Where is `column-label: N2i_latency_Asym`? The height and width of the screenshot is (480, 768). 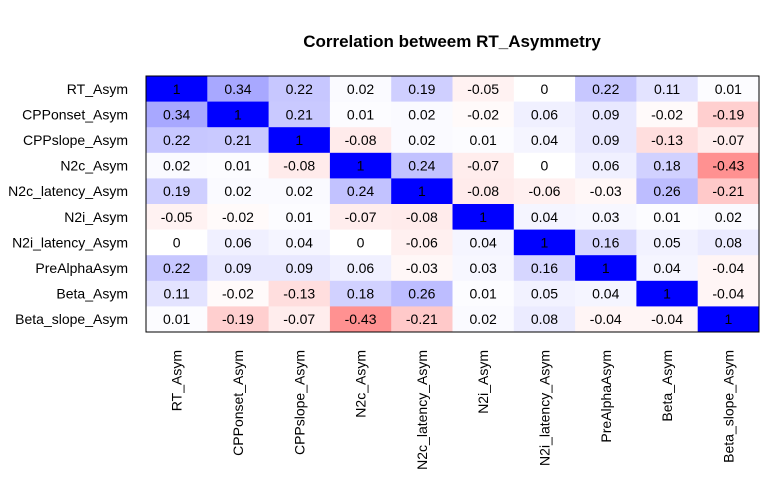 column-label: N2i_latency_Asym is located at coordinates (544, 408).